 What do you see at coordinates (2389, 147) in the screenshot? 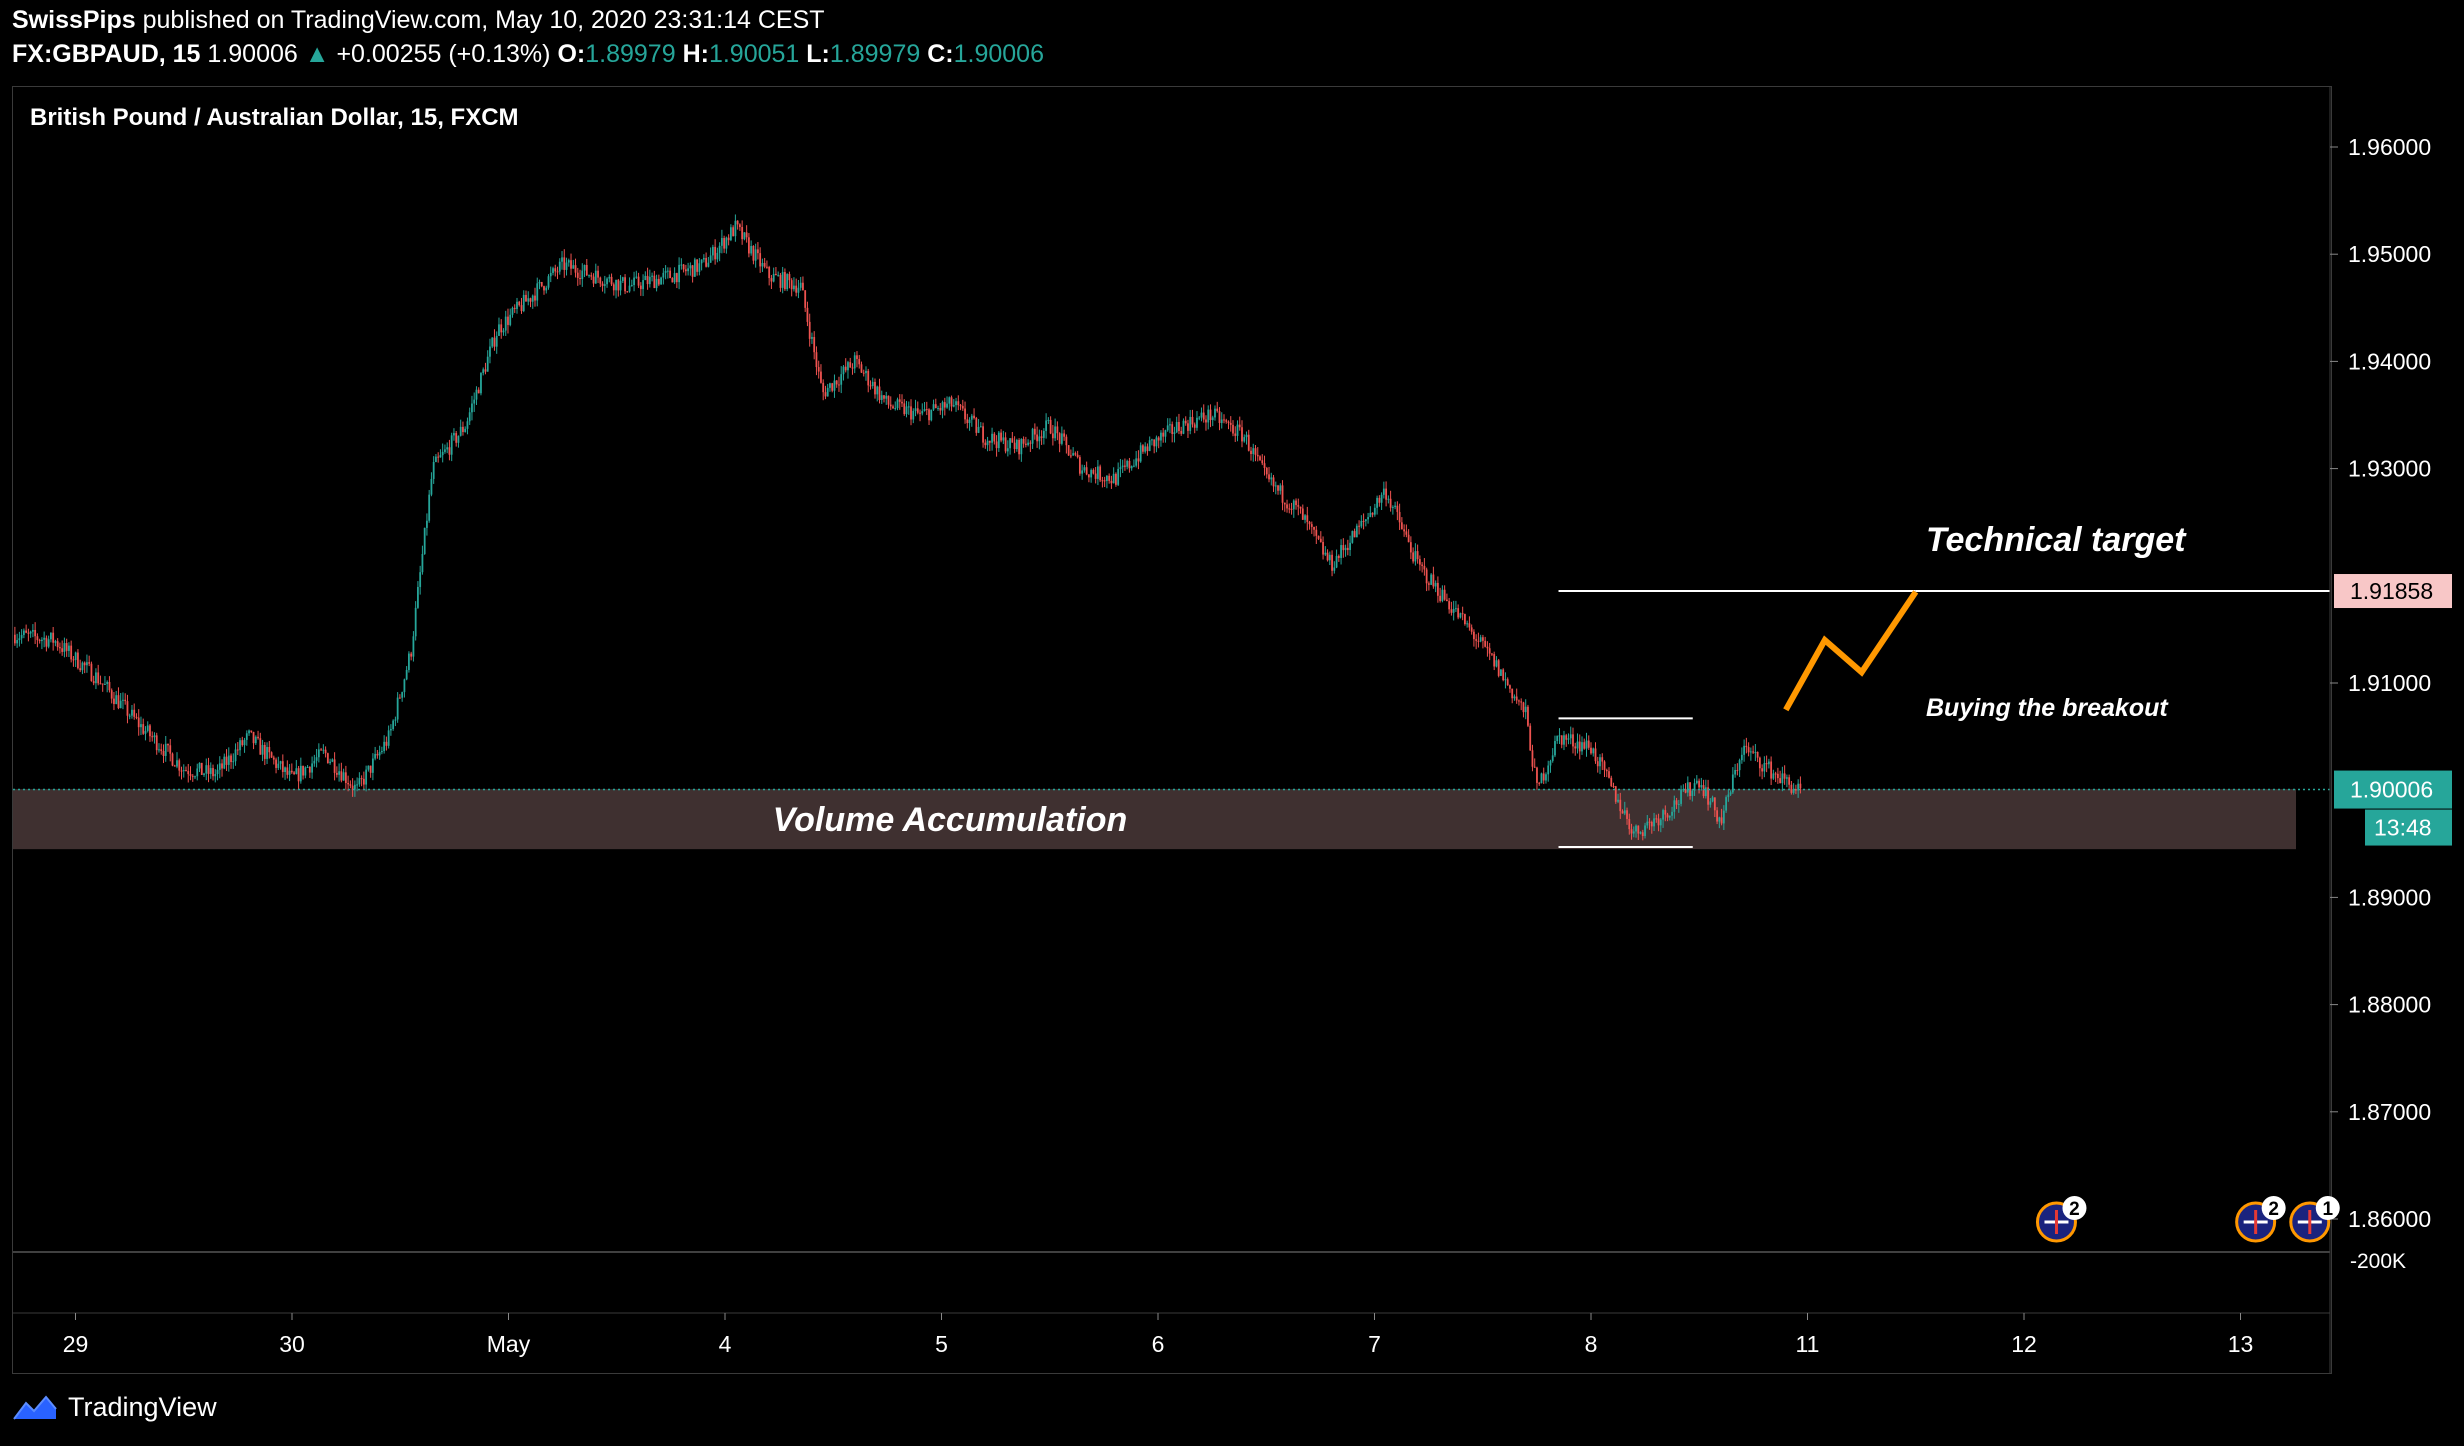
I see `y-tick-label: 1.96000` at bounding box center [2389, 147].